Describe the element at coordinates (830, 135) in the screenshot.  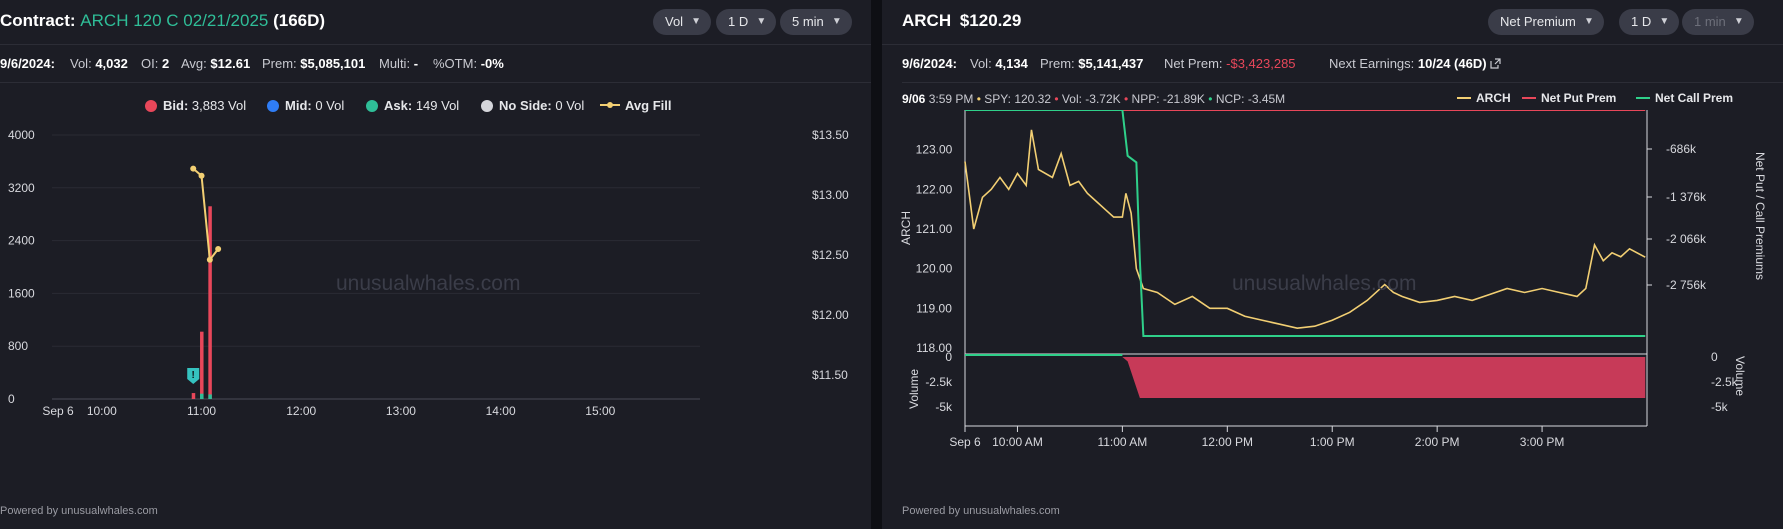
I see `y2-tick-label: $13.50` at that location.